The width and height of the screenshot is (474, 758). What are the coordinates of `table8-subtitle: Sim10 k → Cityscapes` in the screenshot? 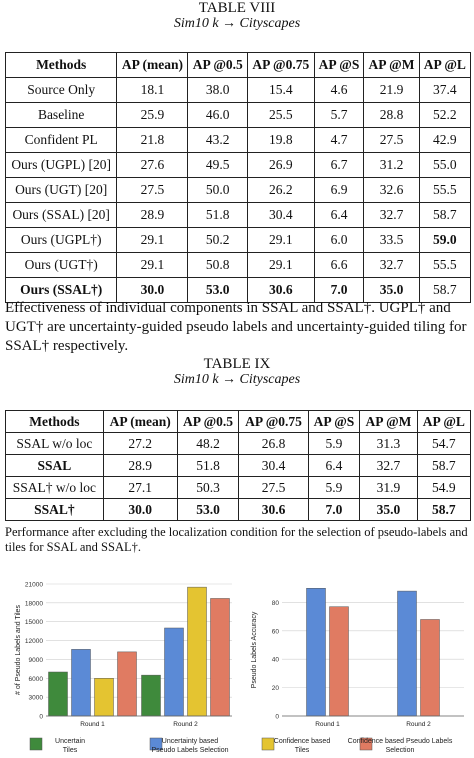 It's located at (237, 23).